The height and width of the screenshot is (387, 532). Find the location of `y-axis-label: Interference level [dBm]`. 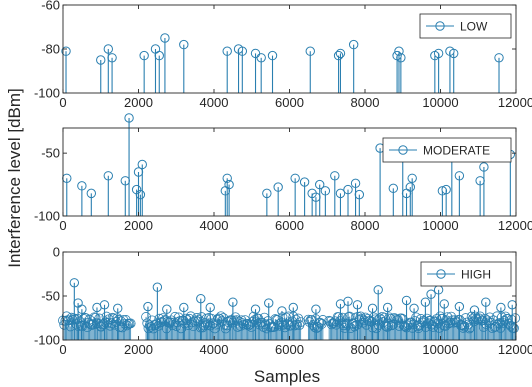

y-axis-label: Interference level [dBm] is located at coordinates (14, 178).